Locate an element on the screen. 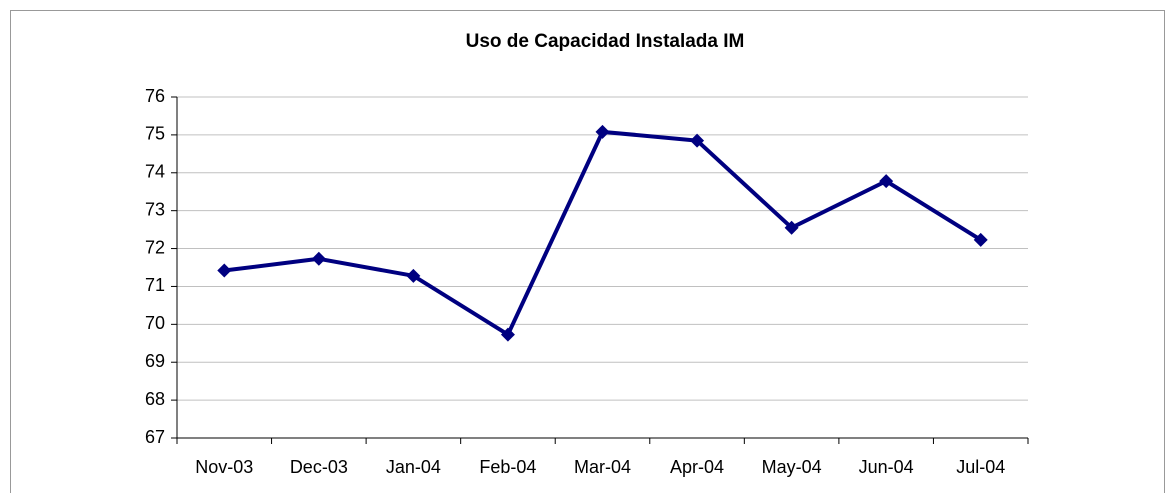 The width and height of the screenshot is (1172, 493). y-tick-label: 76 is located at coordinates (155, 96).